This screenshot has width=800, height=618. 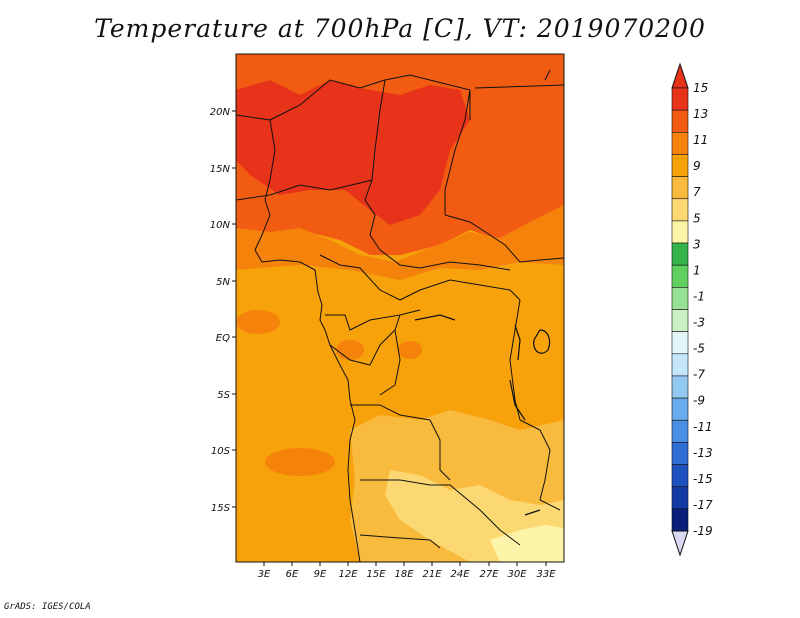 I want to click on credit-text: GrADS: IGES/COLA, so click(x=47, y=607).